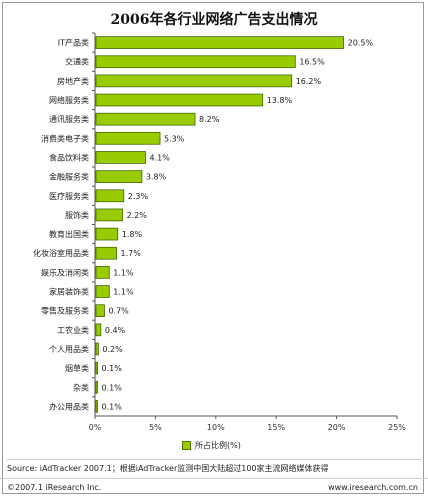  I want to click on data-label: 0.7%, so click(118, 311).